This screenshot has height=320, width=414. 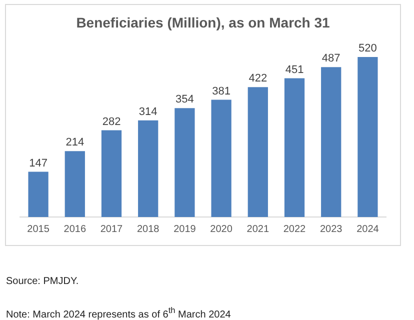 I want to click on source-note: Source: PMJDY., so click(x=42, y=281).